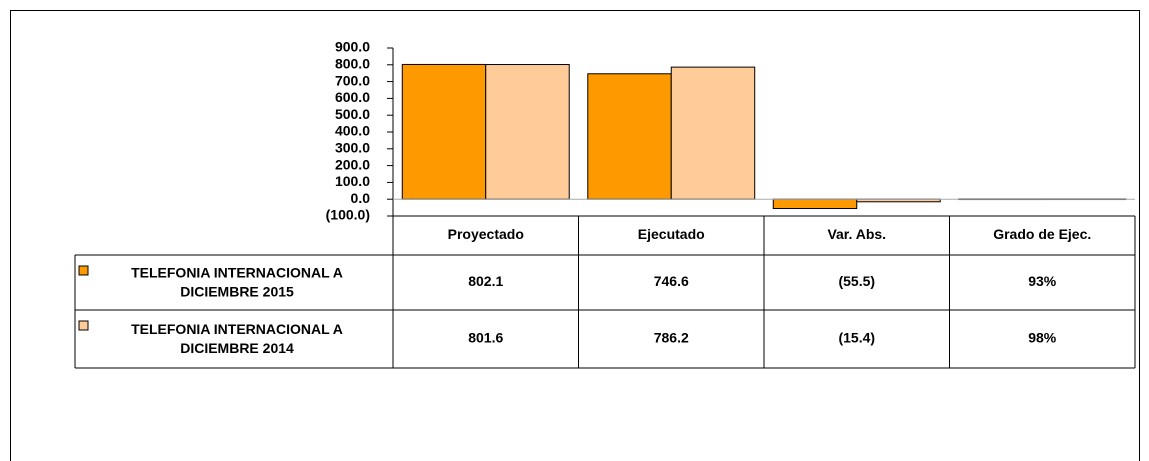 This screenshot has height=461, width=1149. I want to click on category-label: Grado de Ejec., so click(1042, 234).